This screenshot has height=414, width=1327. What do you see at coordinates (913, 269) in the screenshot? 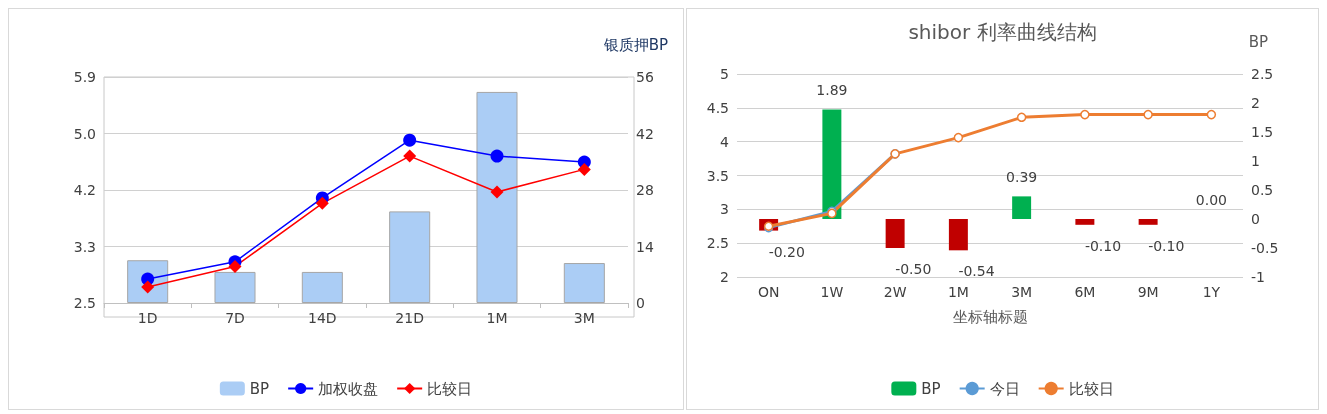
I see `data-label: -0.50` at bounding box center [913, 269].